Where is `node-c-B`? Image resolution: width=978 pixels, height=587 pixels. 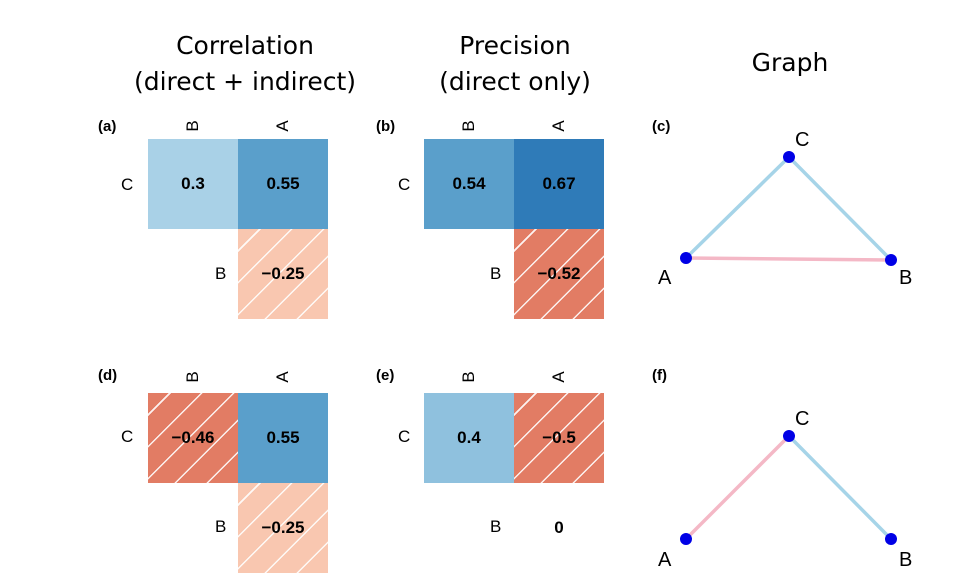
node-c-B is located at coordinates (891, 260).